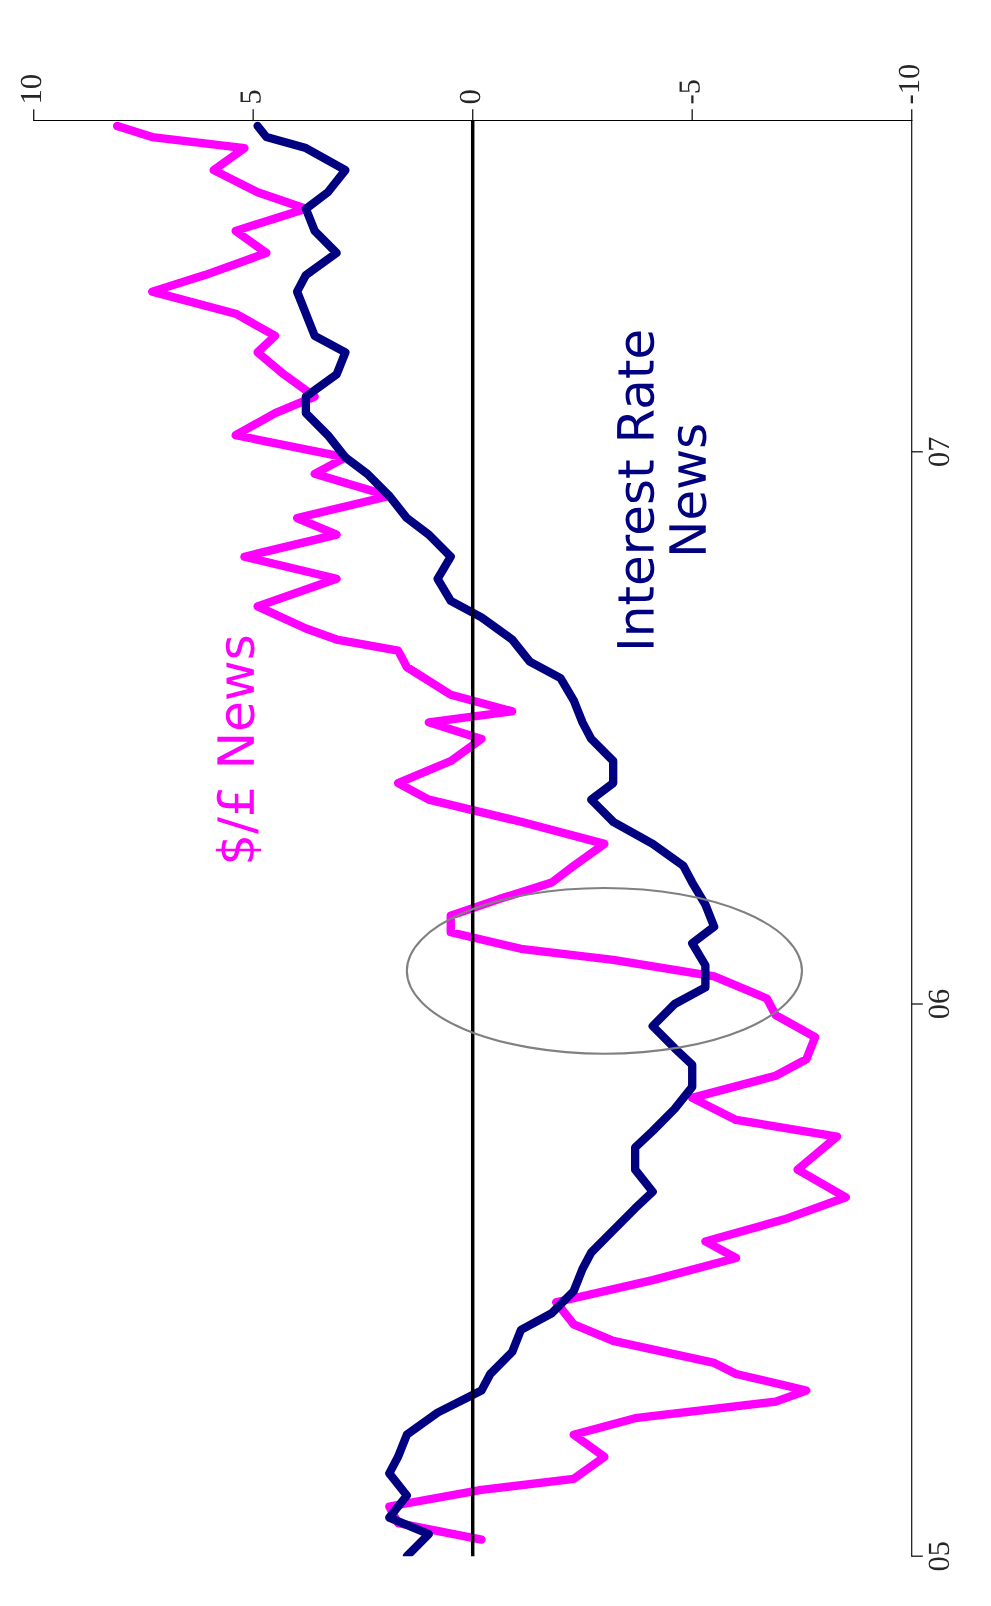 The image size is (991, 1606). Describe the element at coordinates (470, 97) in the screenshot. I see `x-tick-label: 0` at that location.